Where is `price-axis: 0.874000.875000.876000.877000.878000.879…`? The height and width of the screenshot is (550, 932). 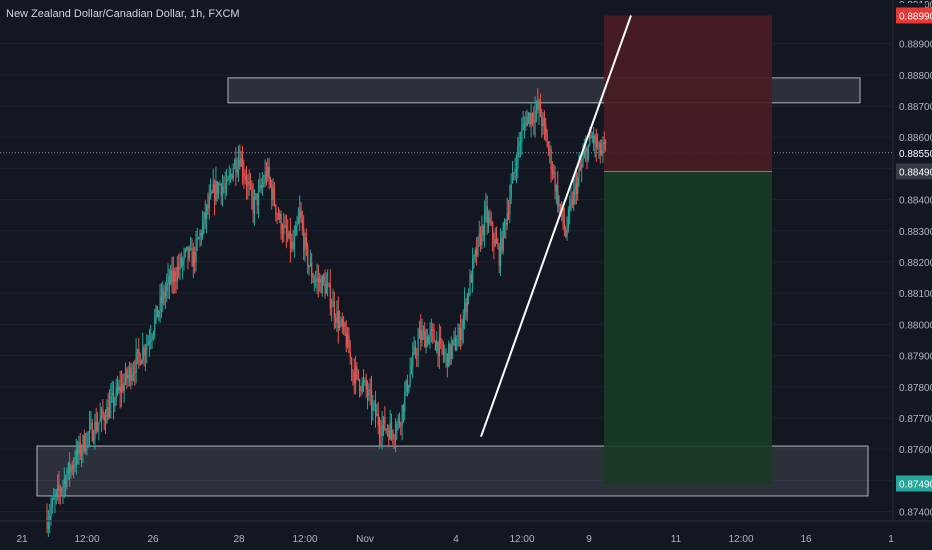
price-axis: 0.874000.875000.876000.877000.878000.879… is located at coordinates (912, 260).